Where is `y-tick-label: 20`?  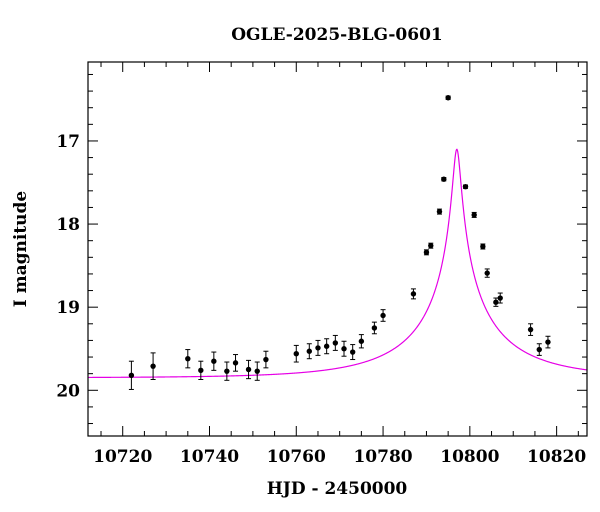
y-tick-label: 20 is located at coordinates (68, 391).